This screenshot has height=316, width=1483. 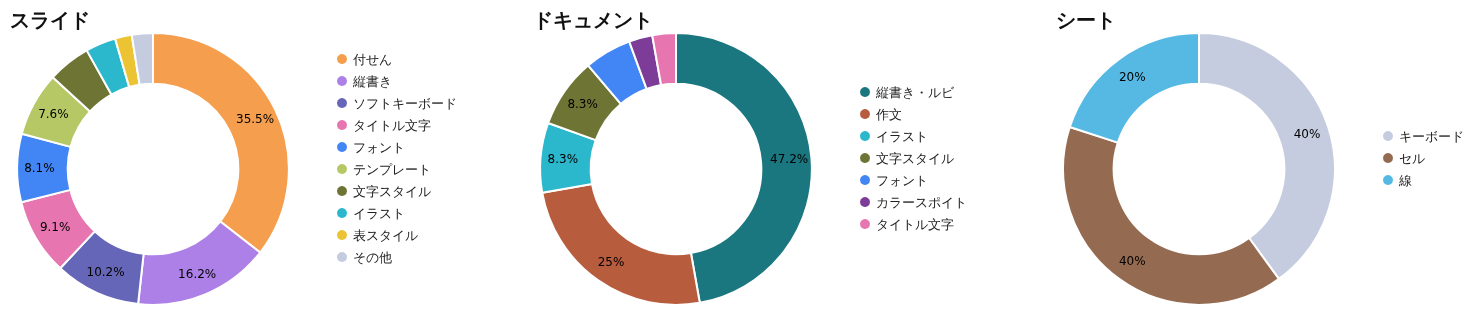 I want to click on legend-label: その他, so click(x=372, y=257).